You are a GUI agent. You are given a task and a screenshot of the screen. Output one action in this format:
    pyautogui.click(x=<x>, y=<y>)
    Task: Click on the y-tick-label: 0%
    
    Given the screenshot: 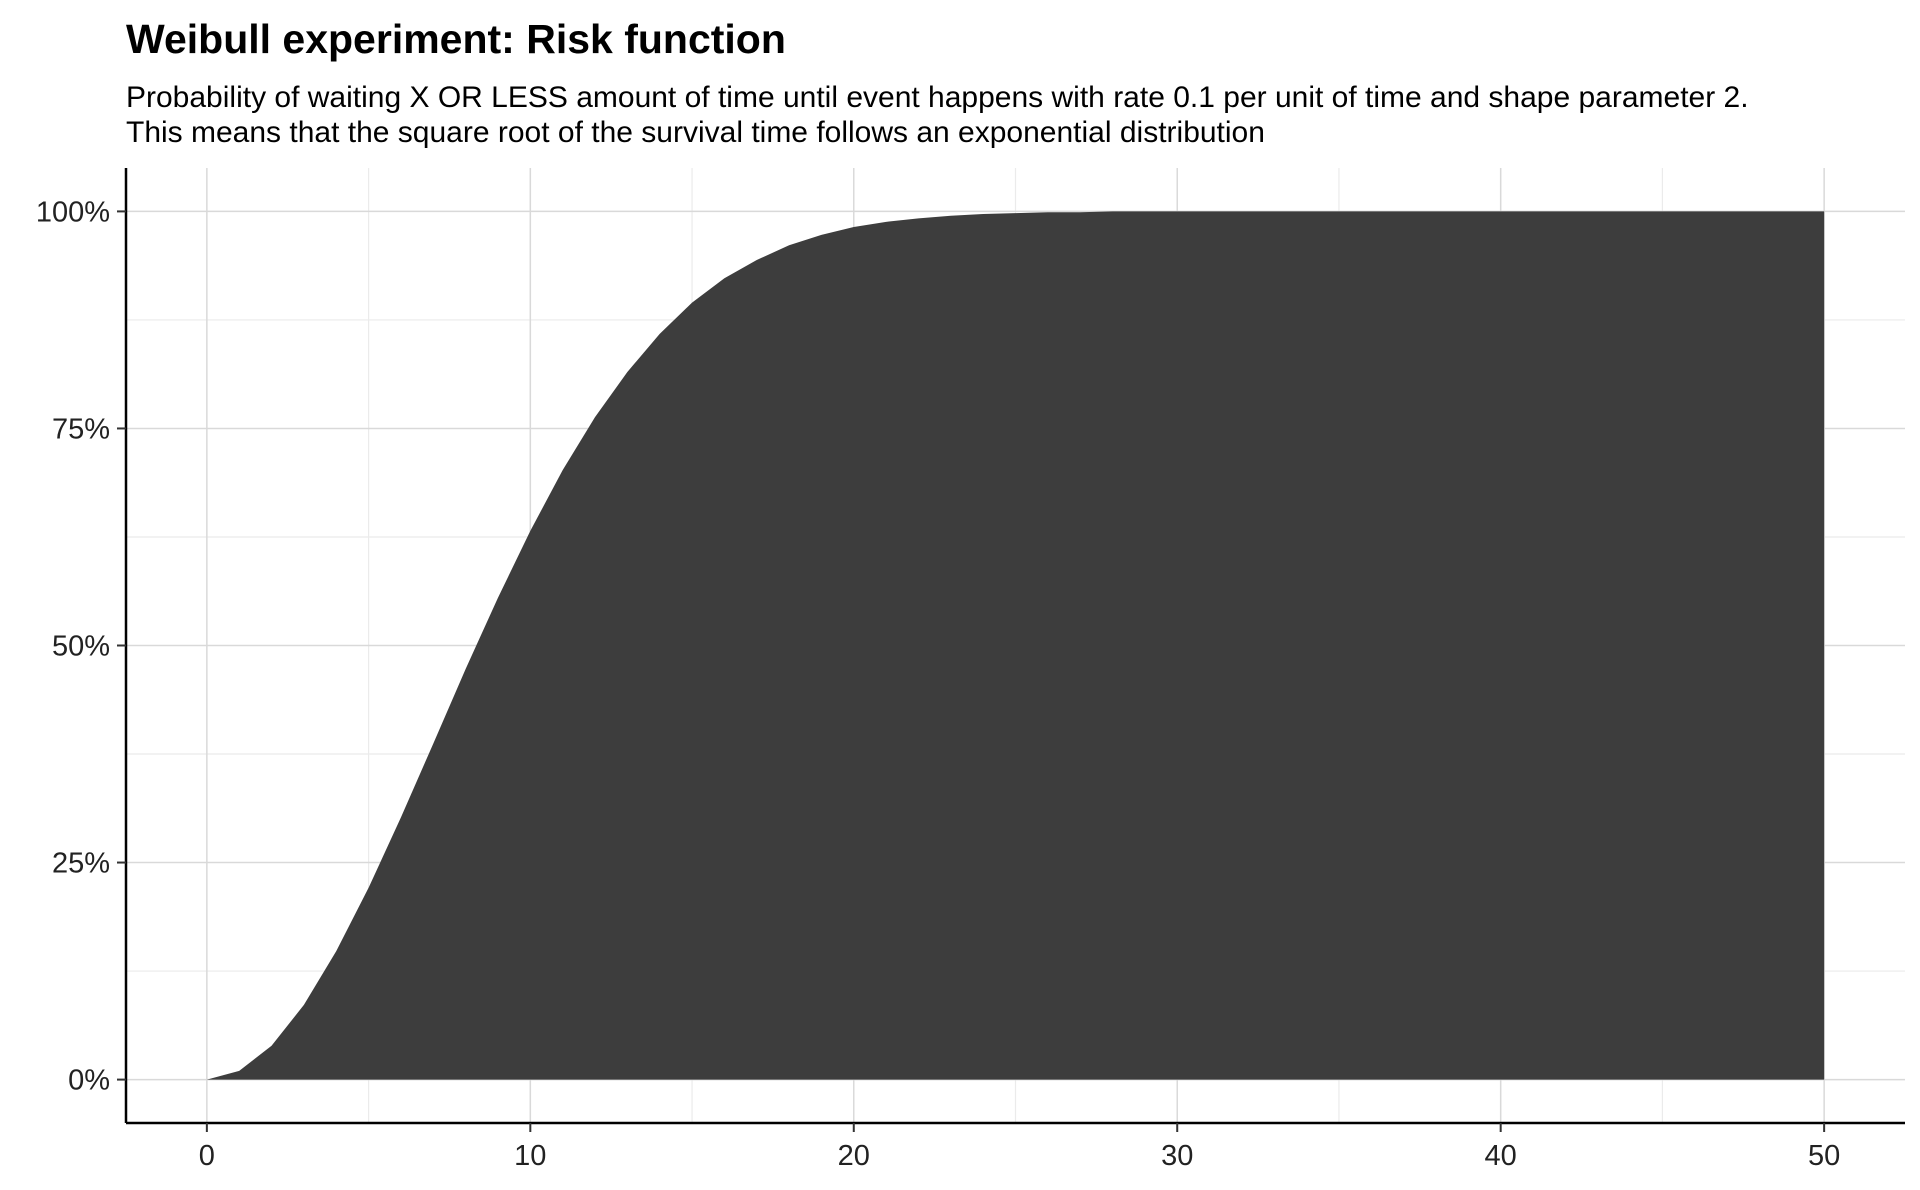 What is the action you would take?
    pyautogui.click(x=89, y=1081)
    